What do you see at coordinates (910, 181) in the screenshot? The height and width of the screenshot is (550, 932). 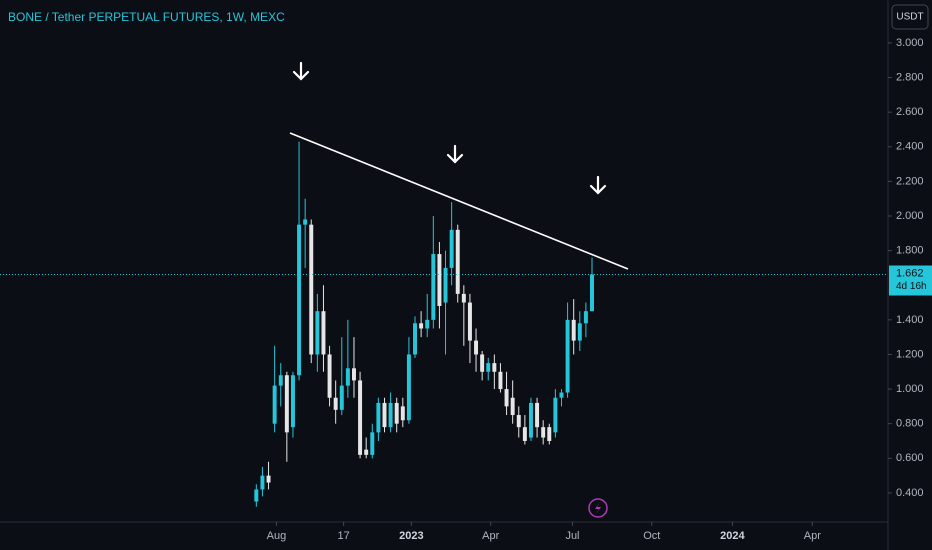 I see `y-tick-label: 2.200` at bounding box center [910, 181].